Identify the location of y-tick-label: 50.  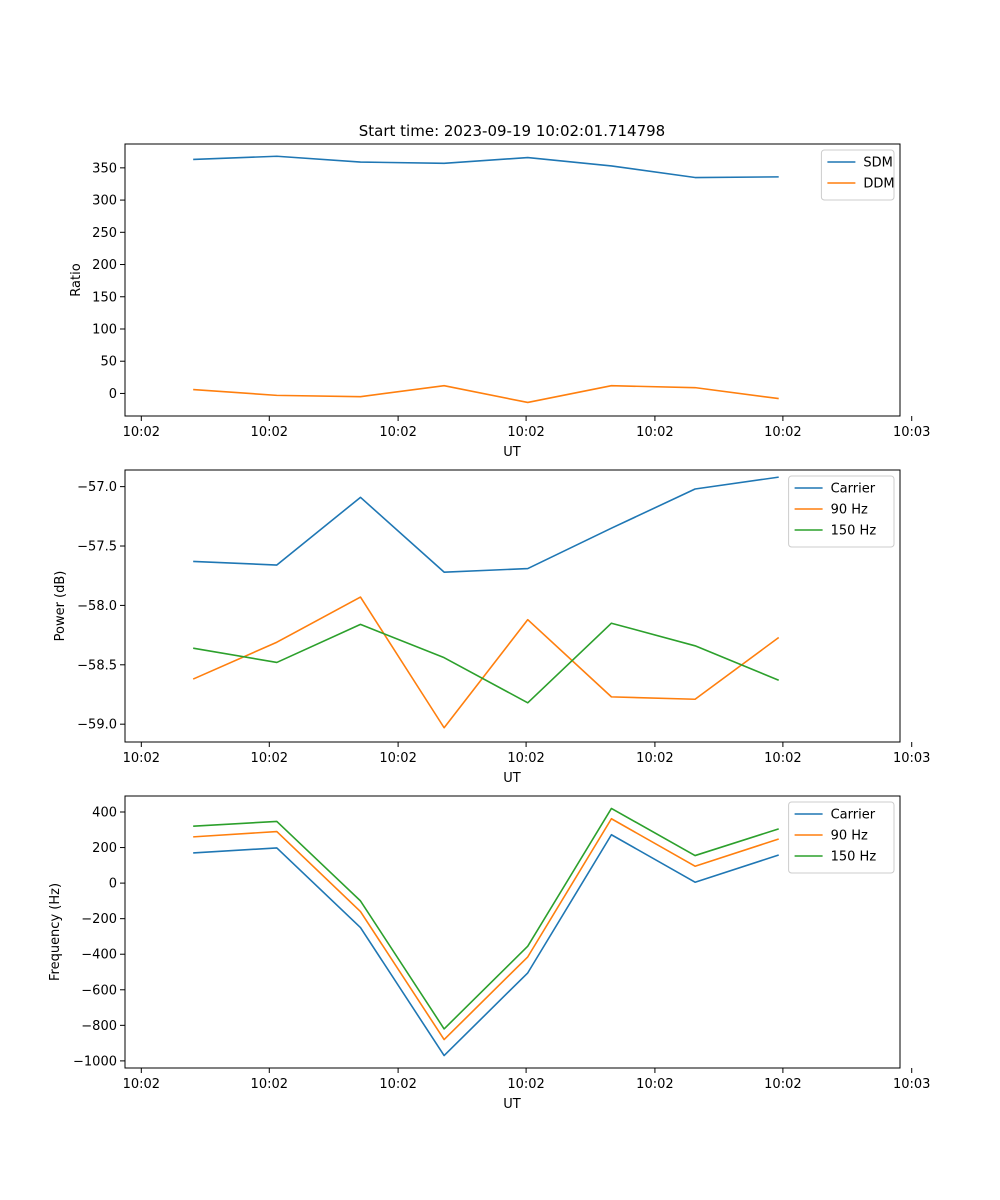
(108, 362).